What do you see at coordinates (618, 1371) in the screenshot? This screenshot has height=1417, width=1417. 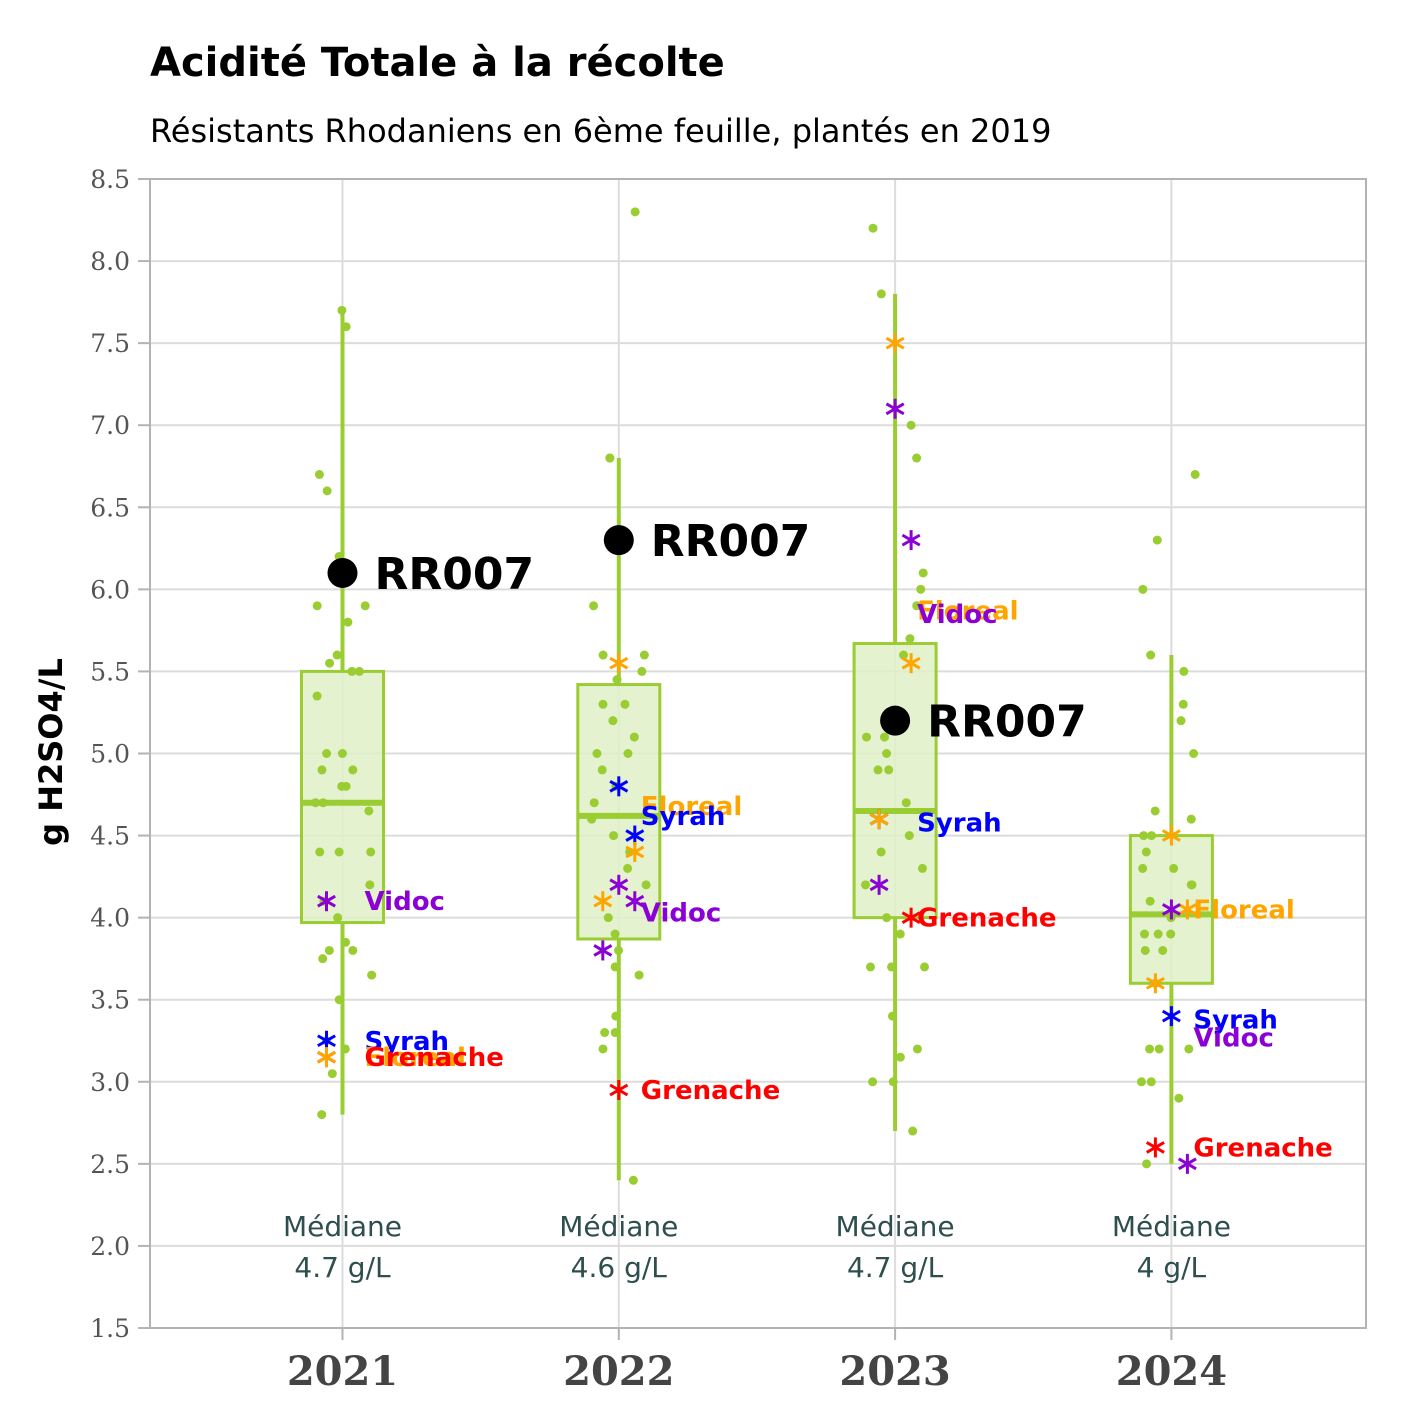 I see `x-tick-label: 2022` at bounding box center [618, 1371].